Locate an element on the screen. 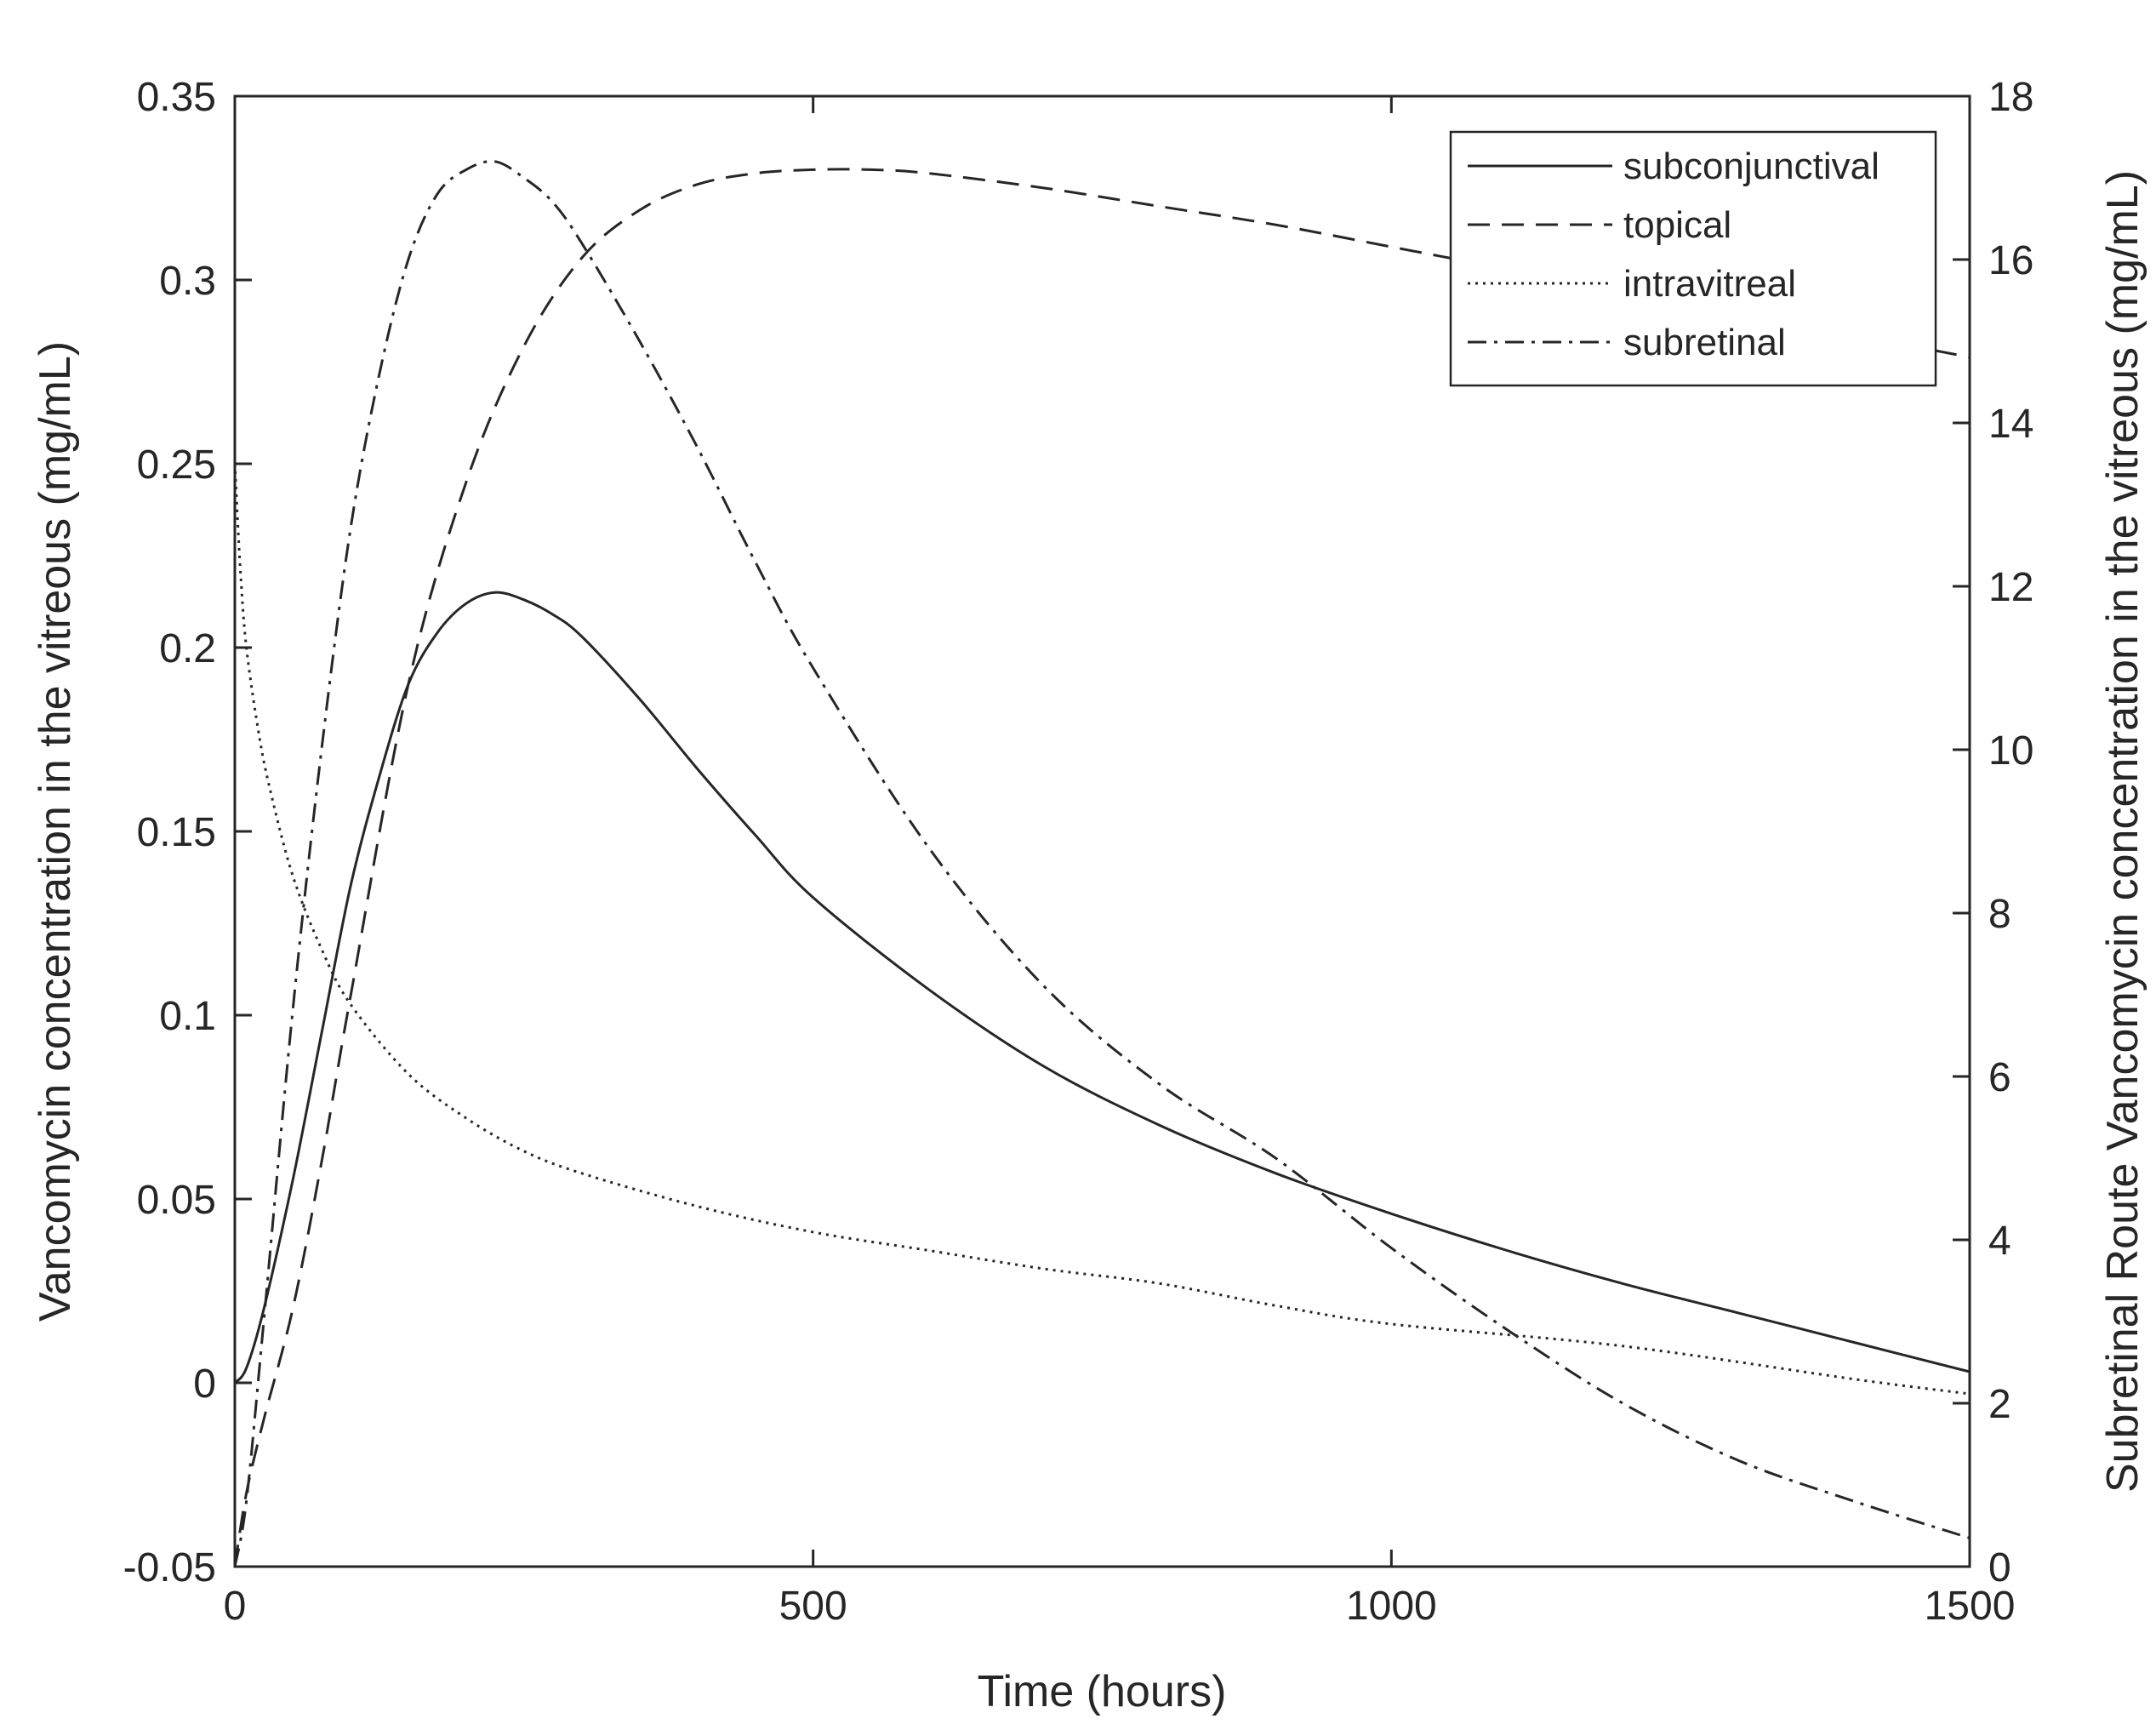  y2-tick-label: 0 is located at coordinates (1999, 1568).